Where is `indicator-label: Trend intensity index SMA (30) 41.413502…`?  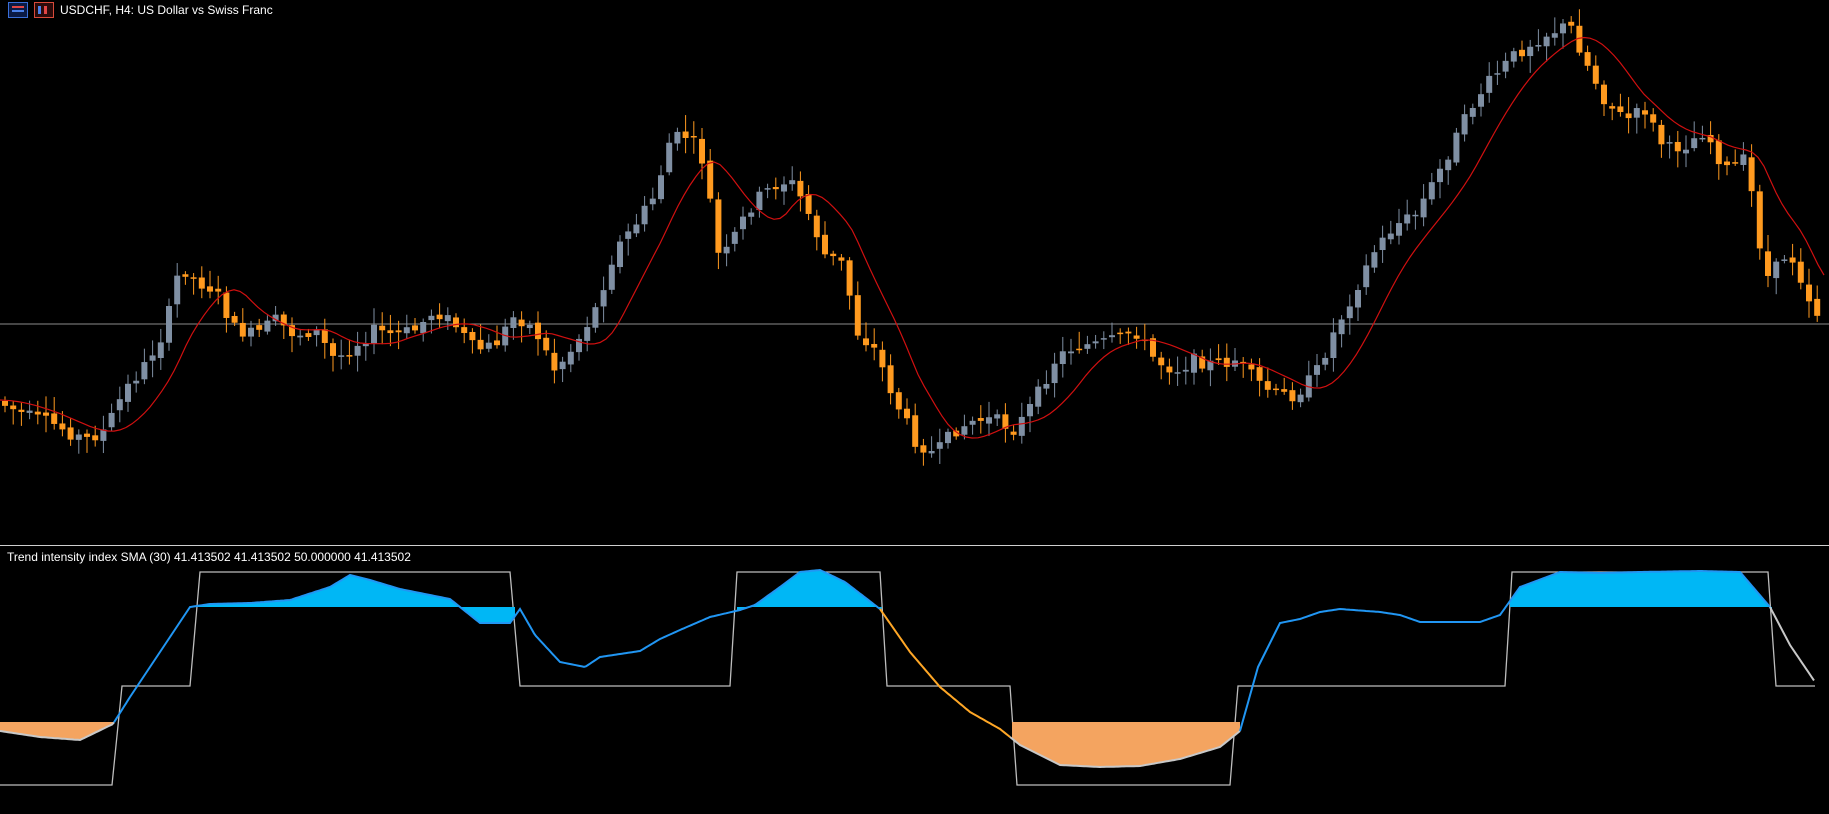
indicator-label: Trend intensity index SMA (30) 41.413502… is located at coordinates (209, 557).